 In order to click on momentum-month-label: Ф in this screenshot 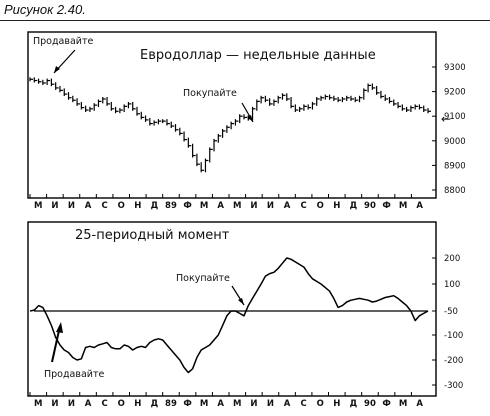, I will do `click(386, 404)`.